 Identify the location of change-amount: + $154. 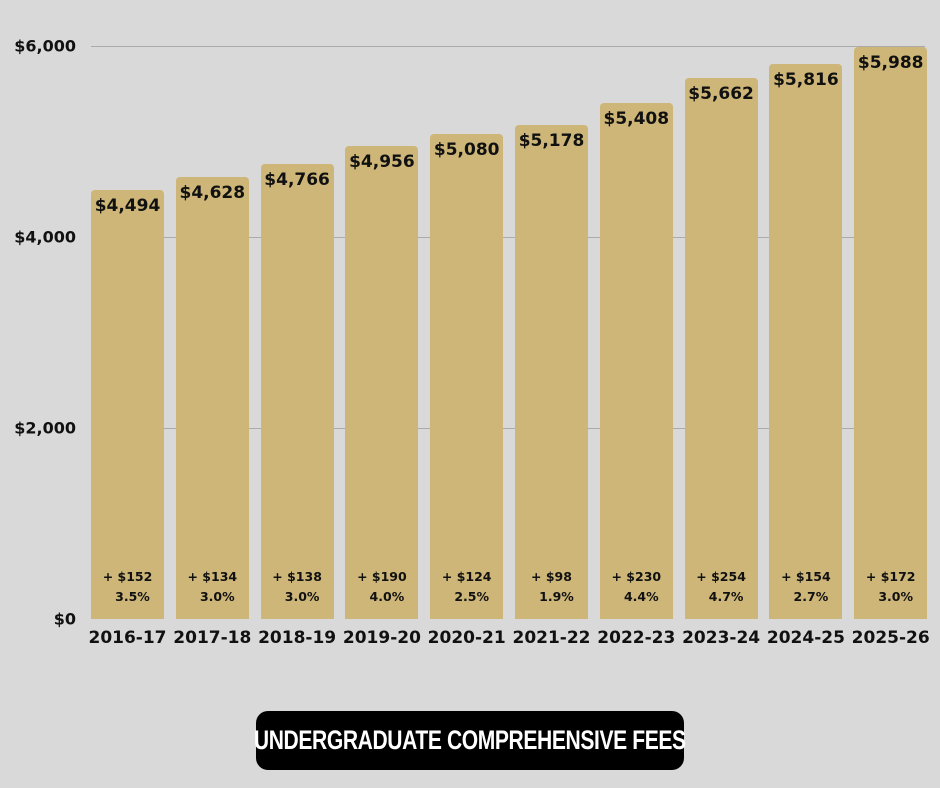
(806, 576).